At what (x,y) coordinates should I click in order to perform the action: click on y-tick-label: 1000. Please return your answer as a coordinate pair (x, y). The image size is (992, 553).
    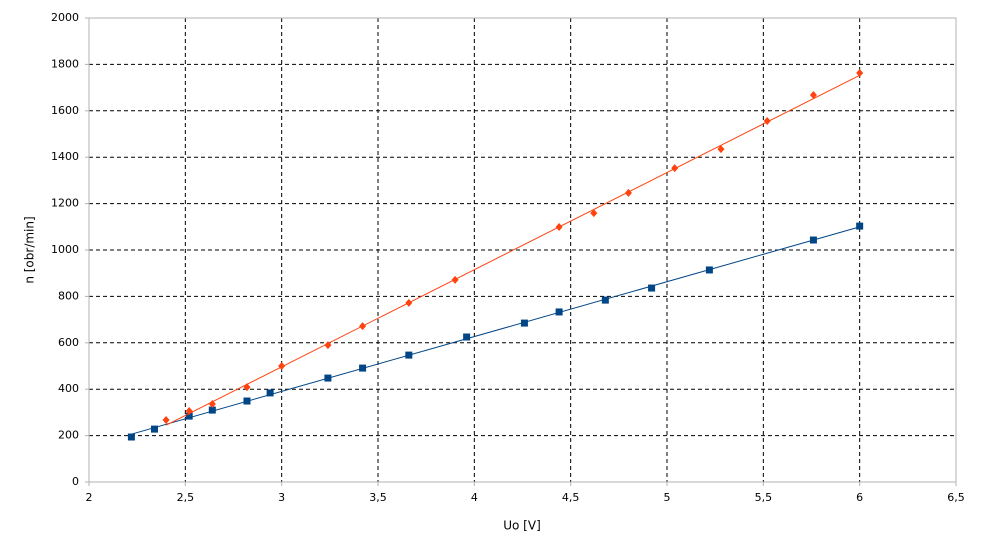
    Looking at the image, I should click on (65, 249).